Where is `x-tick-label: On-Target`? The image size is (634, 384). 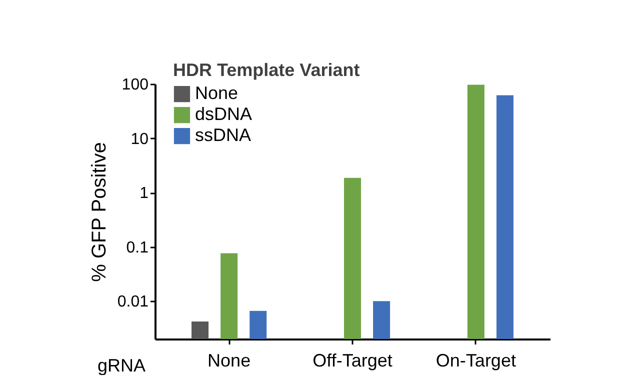 x-tick-label: On-Target is located at coordinates (476, 360).